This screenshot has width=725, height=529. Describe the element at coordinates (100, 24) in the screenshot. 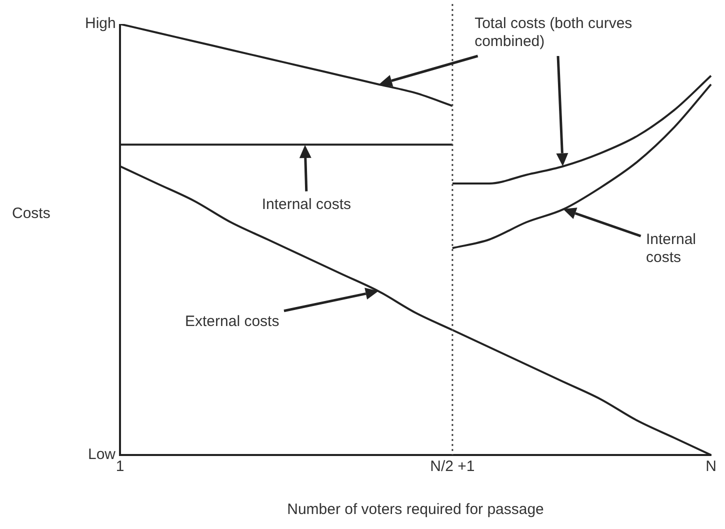

I see `text: High` at that location.